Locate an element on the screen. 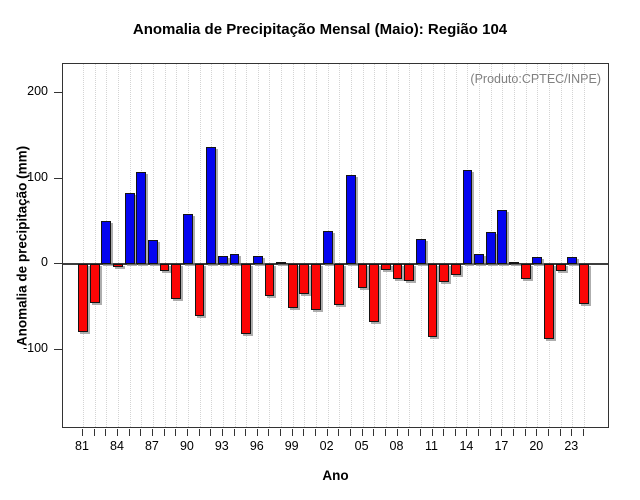 The image size is (640, 500). x-tick-1981 is located at coordinates (82, 432).